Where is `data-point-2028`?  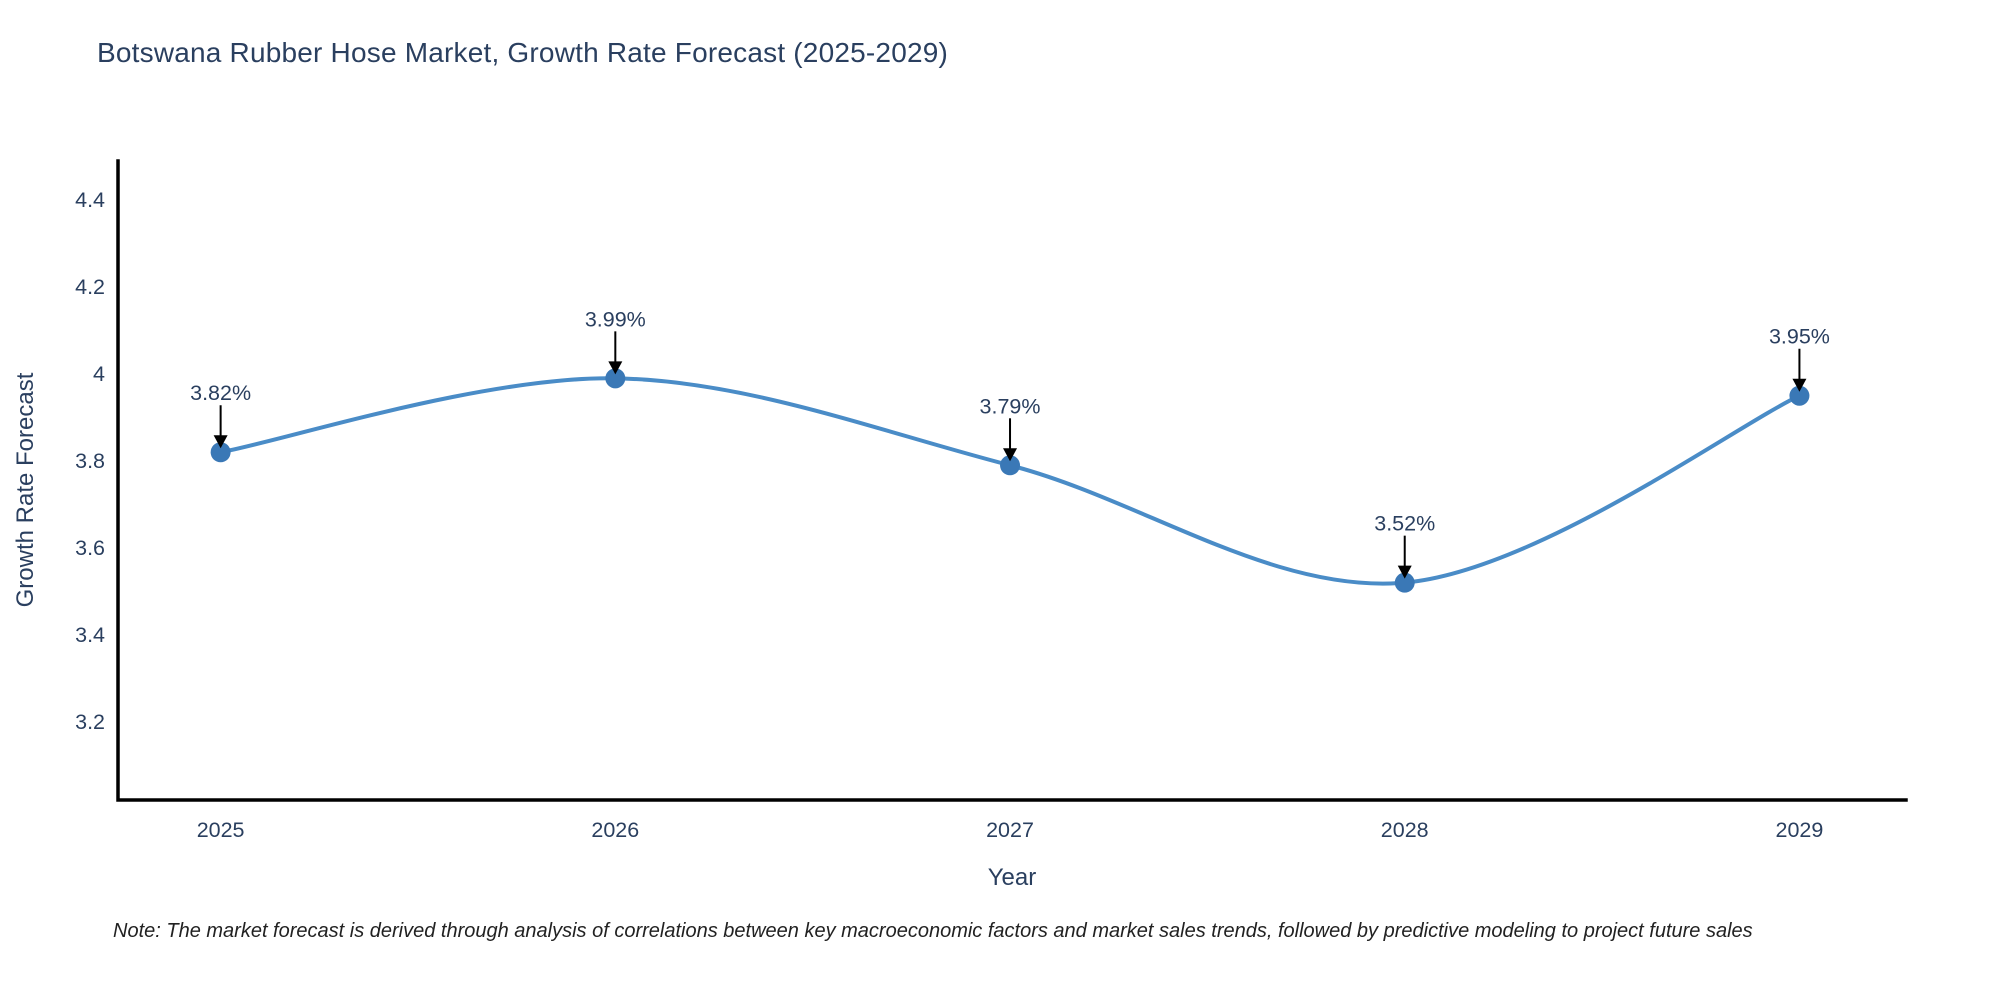 data-point-2028 is located at coordinates (1404, 582).